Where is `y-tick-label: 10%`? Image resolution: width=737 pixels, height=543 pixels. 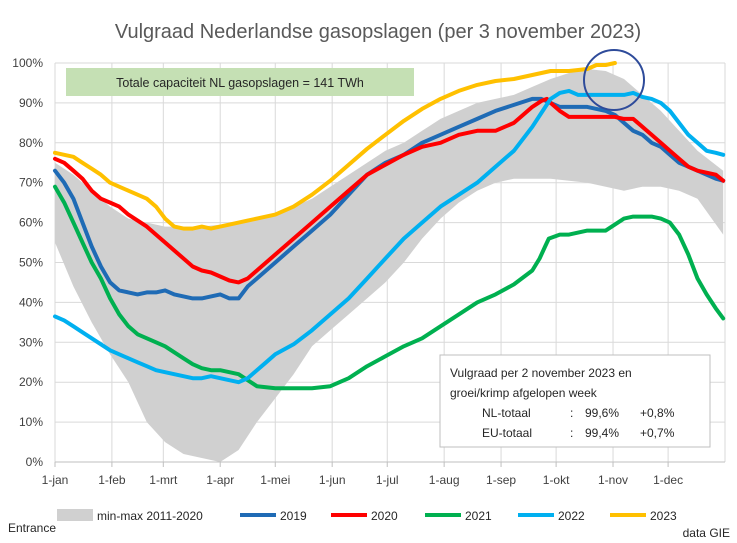
y-tick-label: 10% is located at coordinates (31, 422).